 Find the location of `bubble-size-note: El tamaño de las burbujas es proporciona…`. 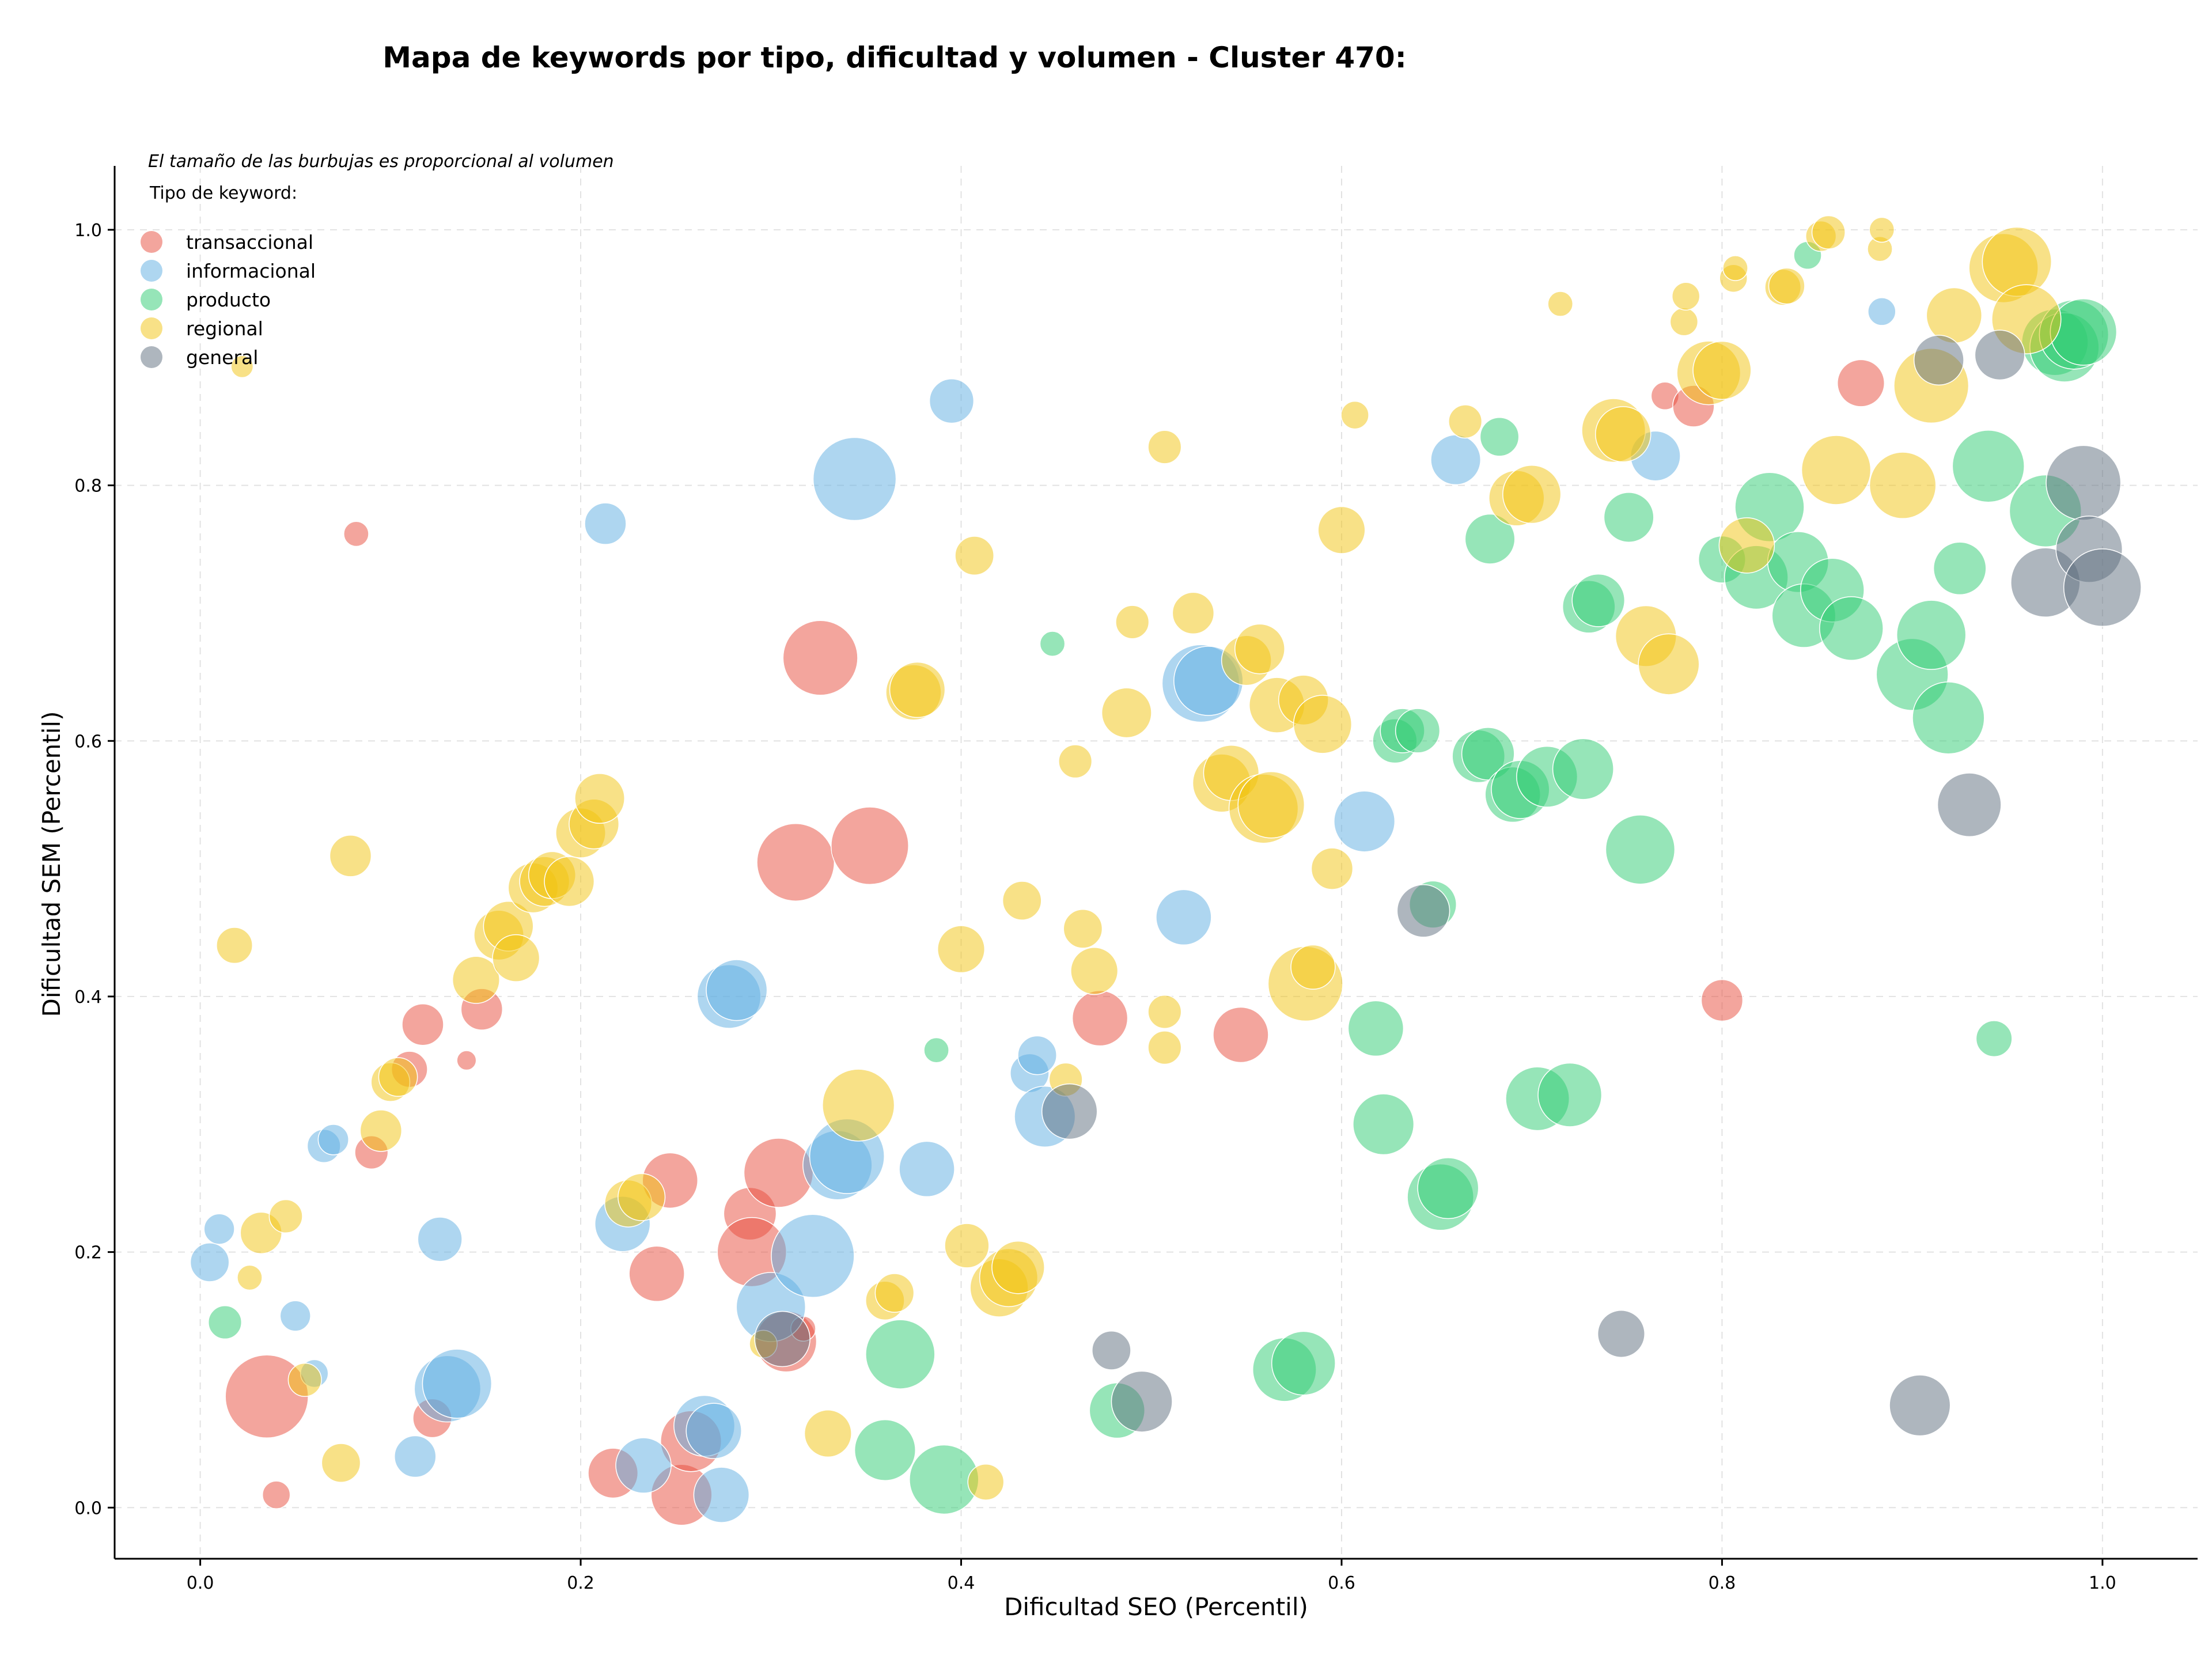

bubble-size-note: El tamaño de las burbujas es proporciona… is located at coordinates (381, 161).